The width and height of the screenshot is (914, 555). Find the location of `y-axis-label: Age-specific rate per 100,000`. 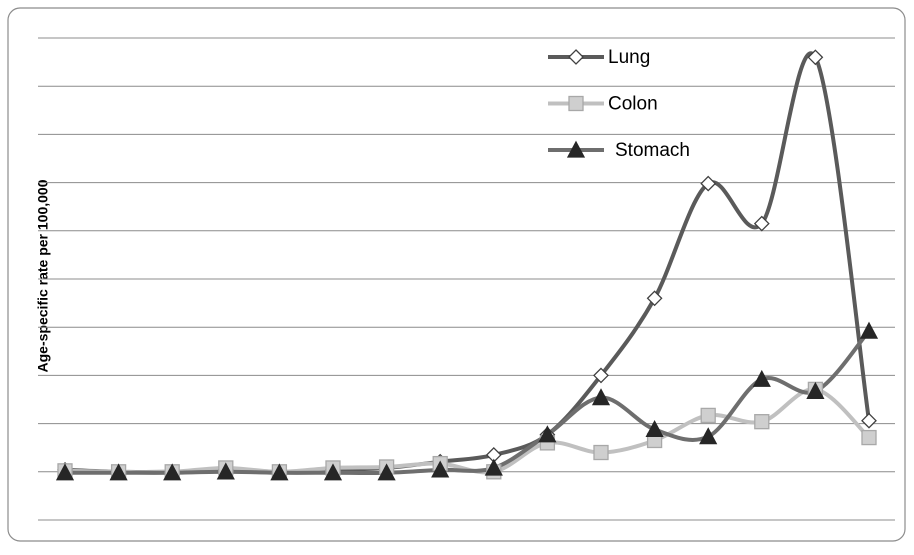

y-axis-label: Age-specific rate per 100,000 is located at coordinates (43, 275).